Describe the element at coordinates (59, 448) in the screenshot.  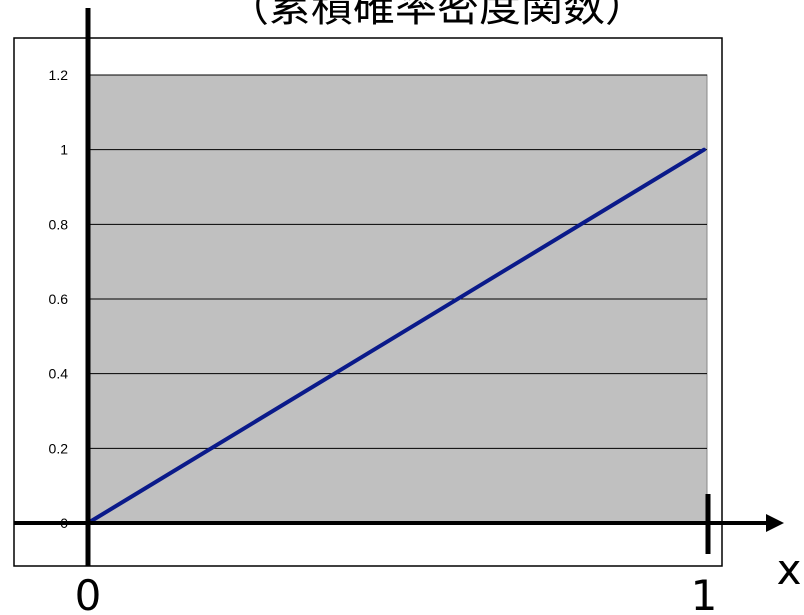
I see `y-tick-label: 0.2` at that location.